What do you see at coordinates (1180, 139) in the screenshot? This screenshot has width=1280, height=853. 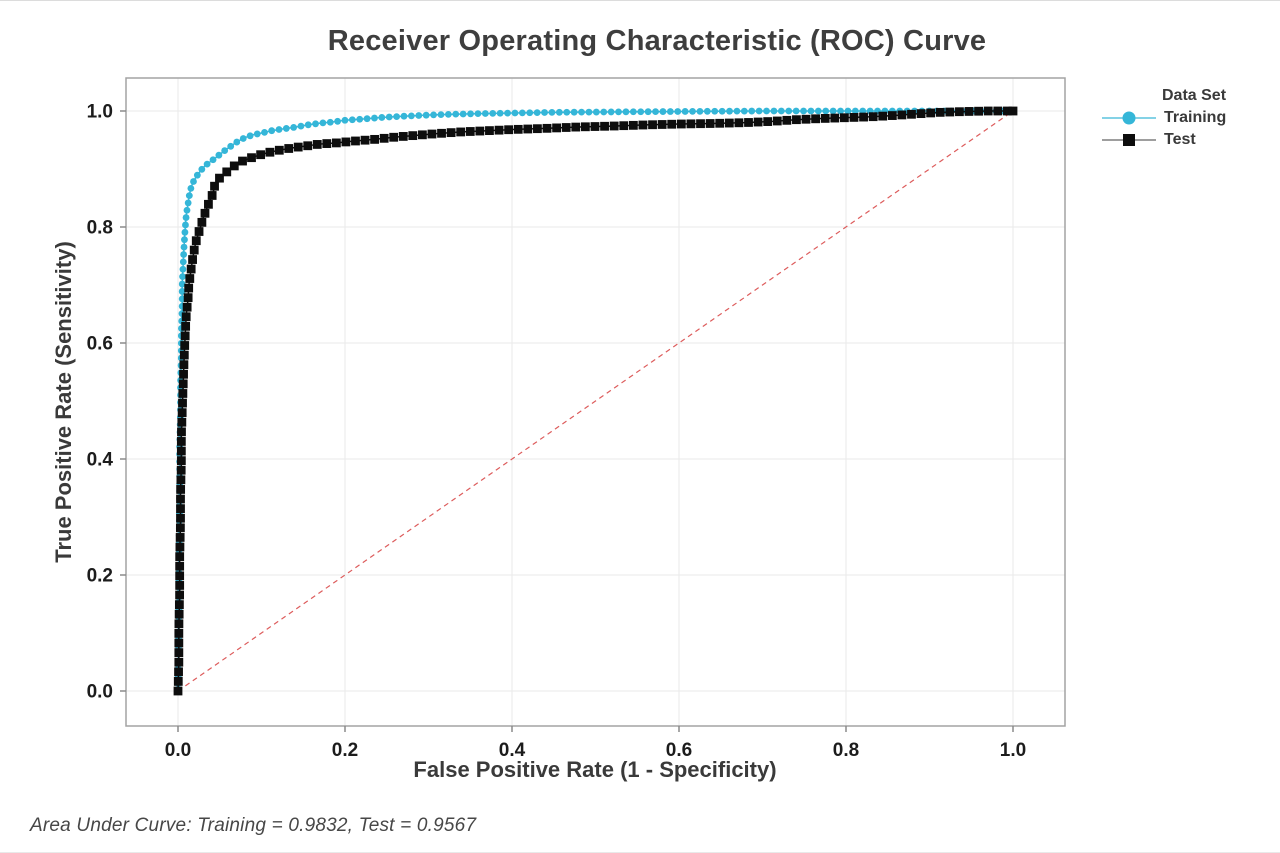 I see `legend-label-test: Test` at bounding box center [1180, 139].